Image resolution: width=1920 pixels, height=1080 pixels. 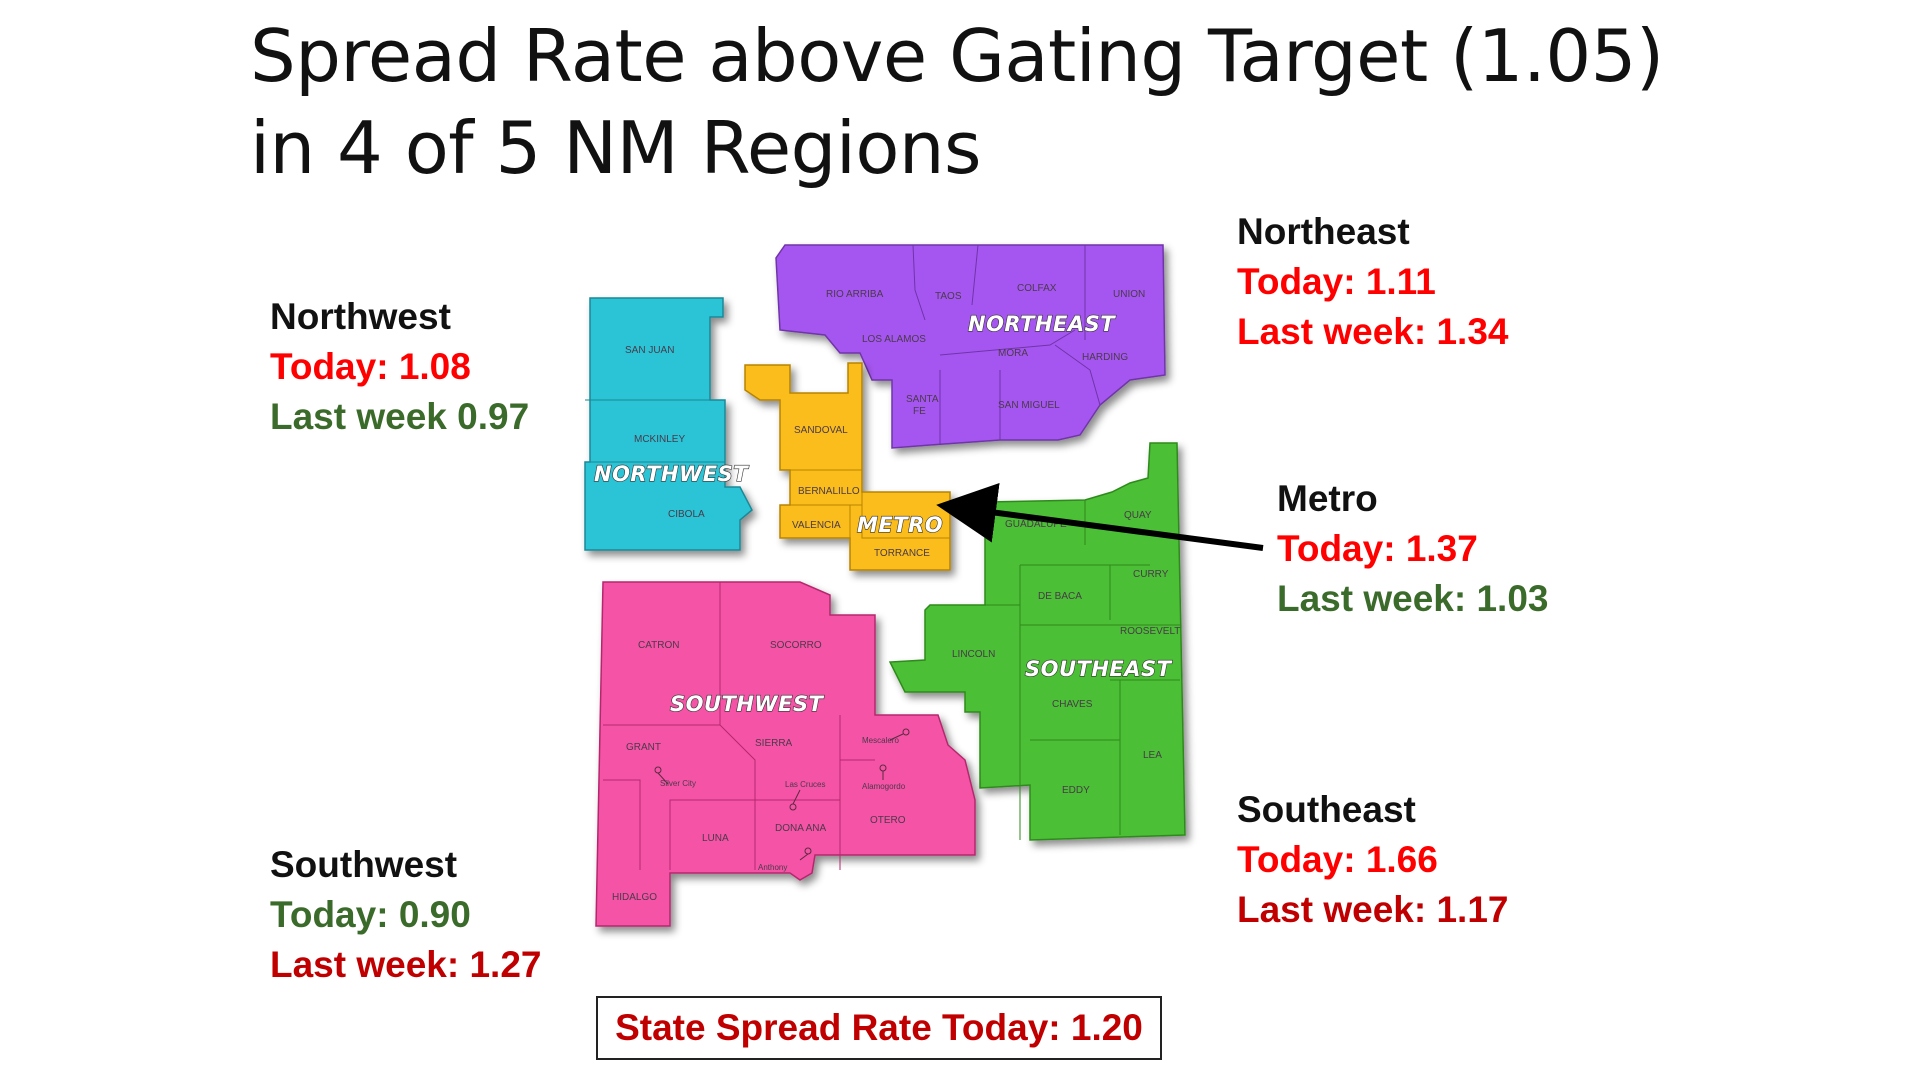 I want to click on county-roosevelt: ROOSEVELT, so click(x=1150, y=631).